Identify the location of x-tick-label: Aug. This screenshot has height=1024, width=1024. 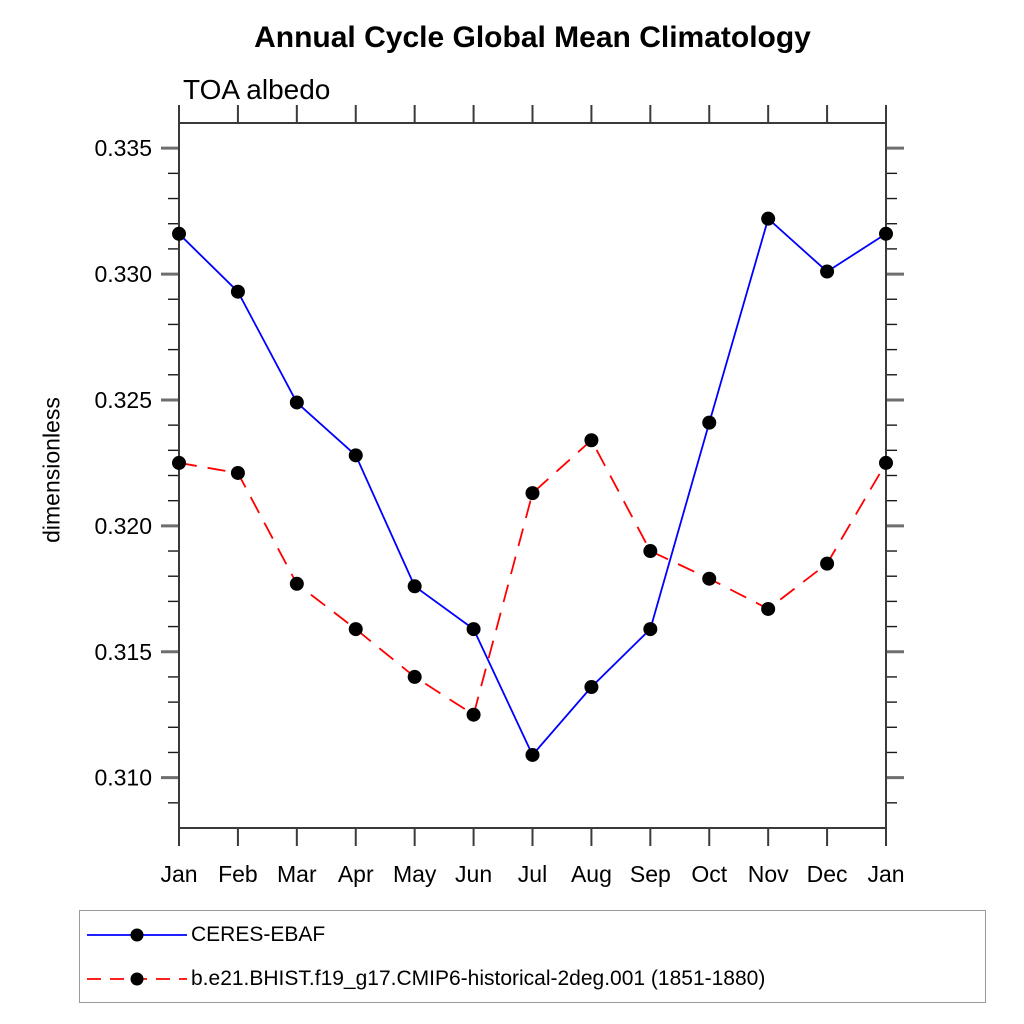
(591, 874).